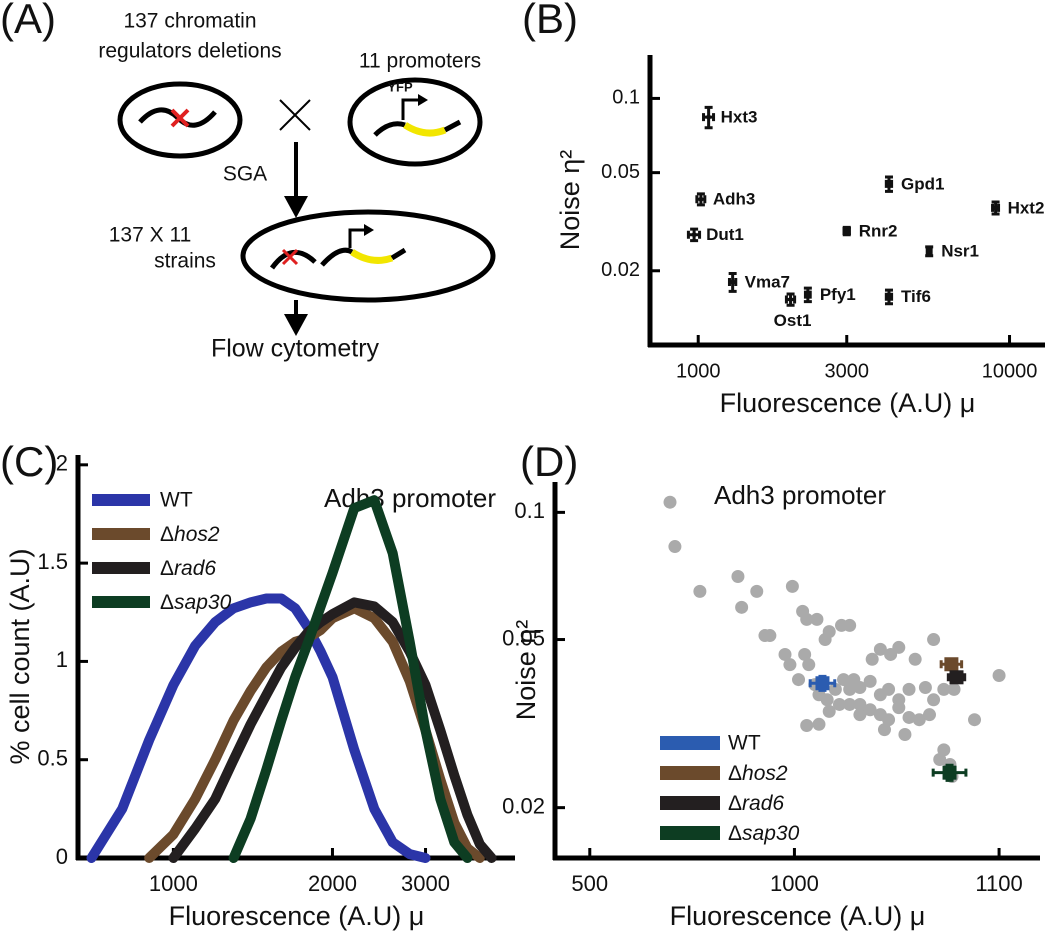  What do you see at coordinates (189, 51) in the screenshot?
I see `diagram-text: regulators deletions` at bounding box center [189, 51].